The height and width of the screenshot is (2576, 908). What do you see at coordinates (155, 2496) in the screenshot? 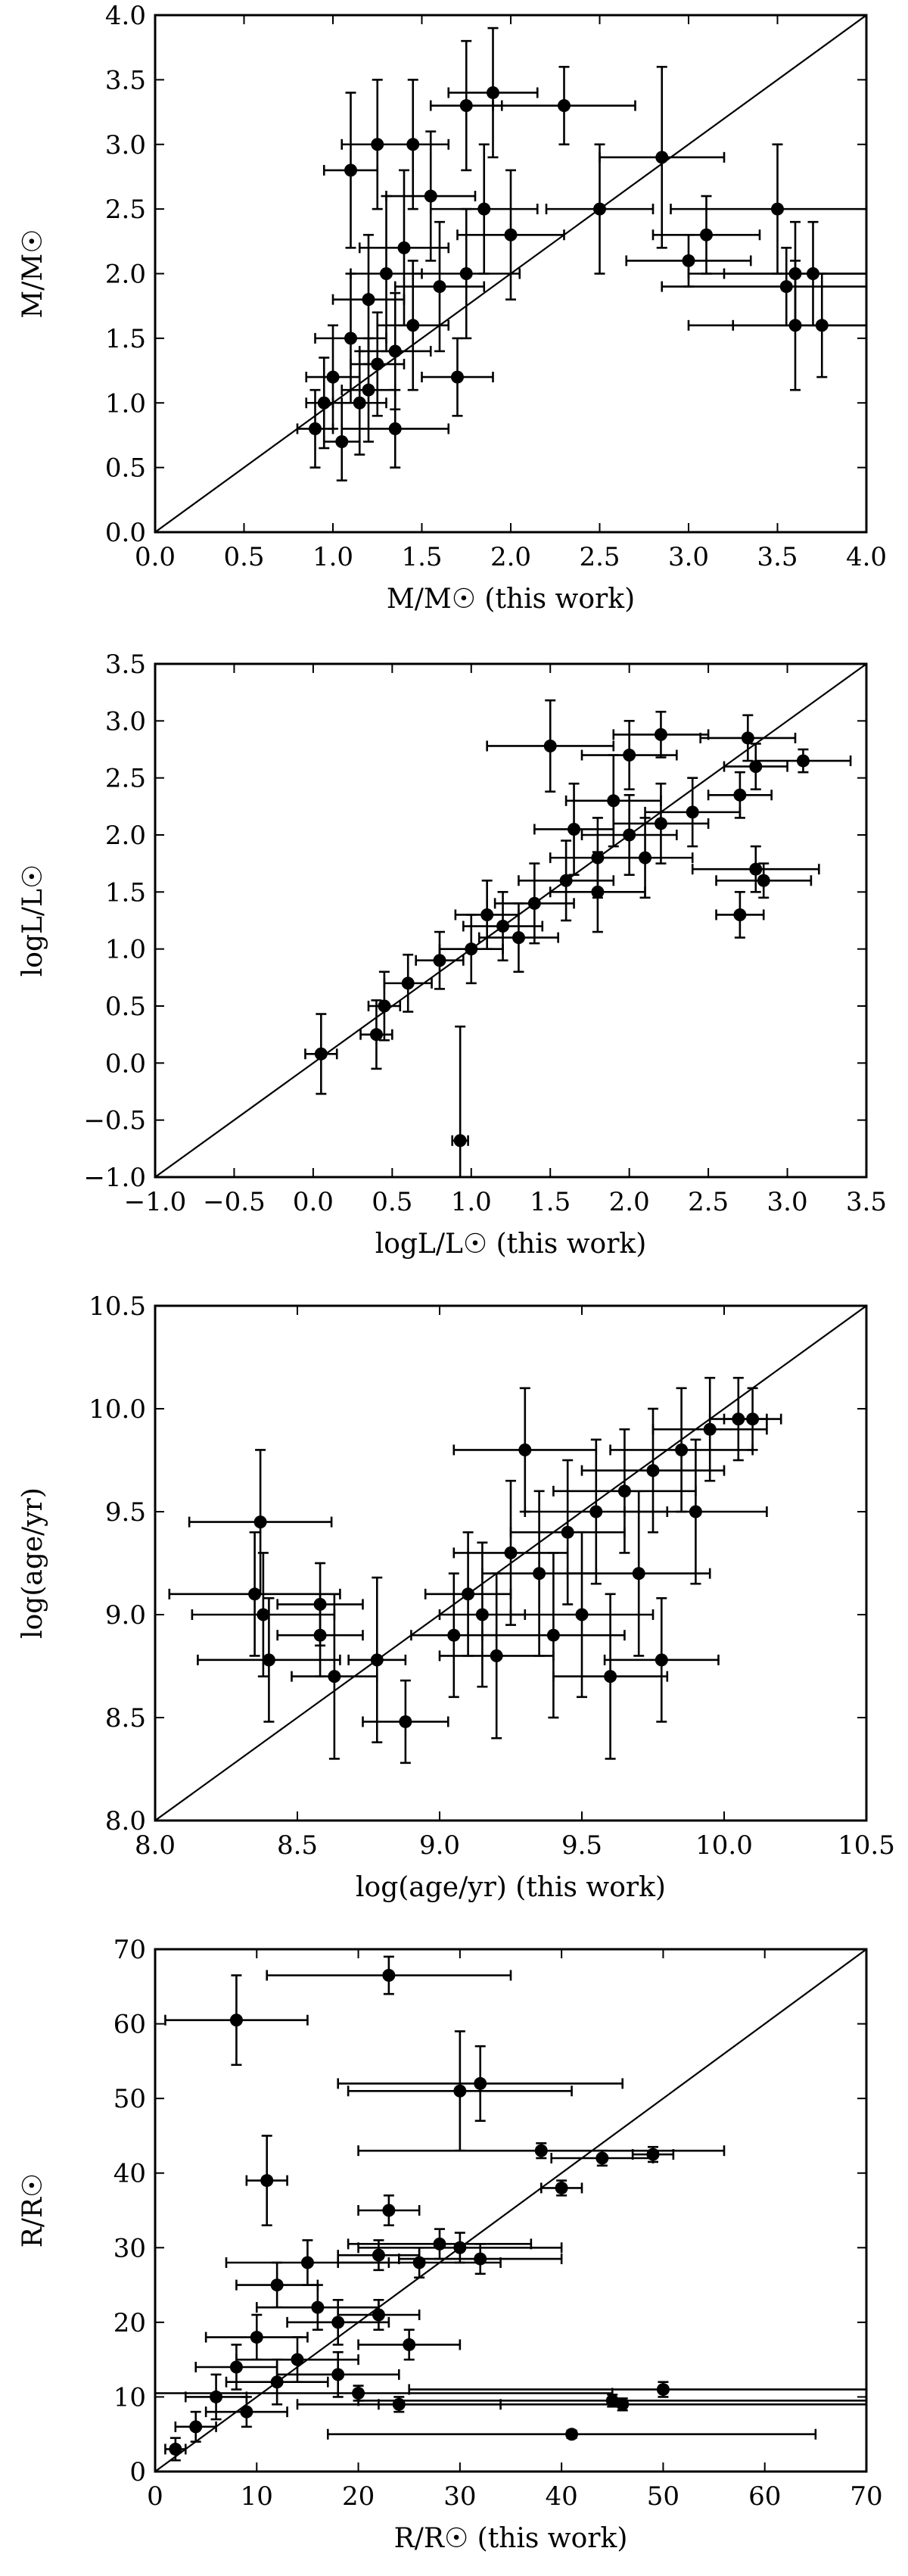
I see `x-tick-label: 0` at bounding box center [155, 2496].